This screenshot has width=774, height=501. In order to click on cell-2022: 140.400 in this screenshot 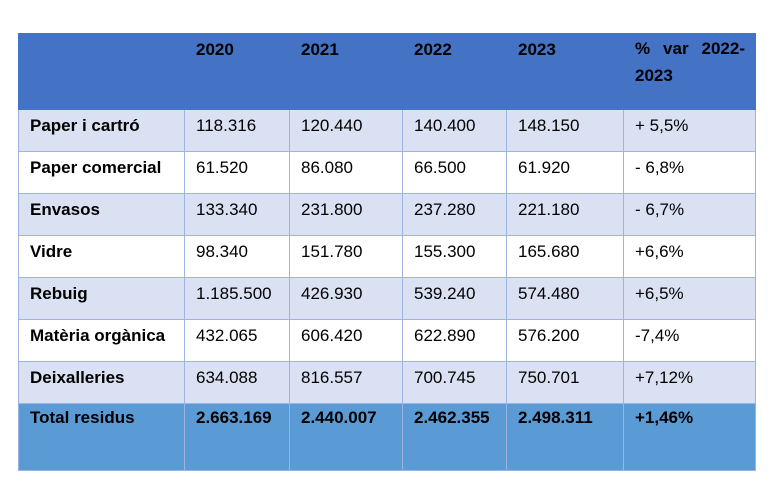, I will do `click(454, 130)`.